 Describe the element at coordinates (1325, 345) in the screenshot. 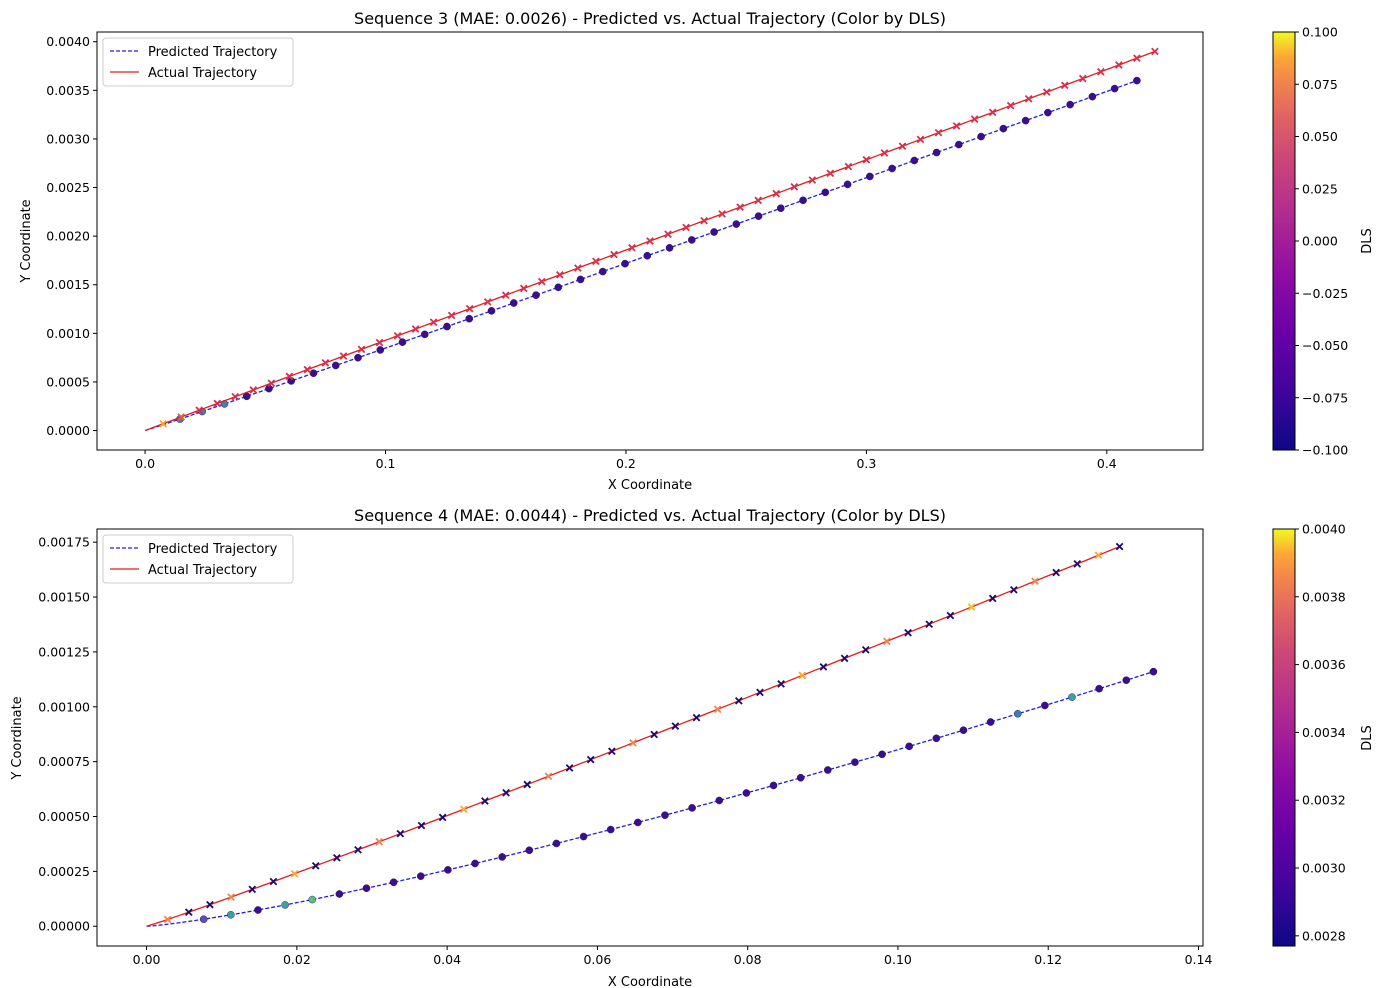

I see `colorbar-tick-label: −0.050` at that location.